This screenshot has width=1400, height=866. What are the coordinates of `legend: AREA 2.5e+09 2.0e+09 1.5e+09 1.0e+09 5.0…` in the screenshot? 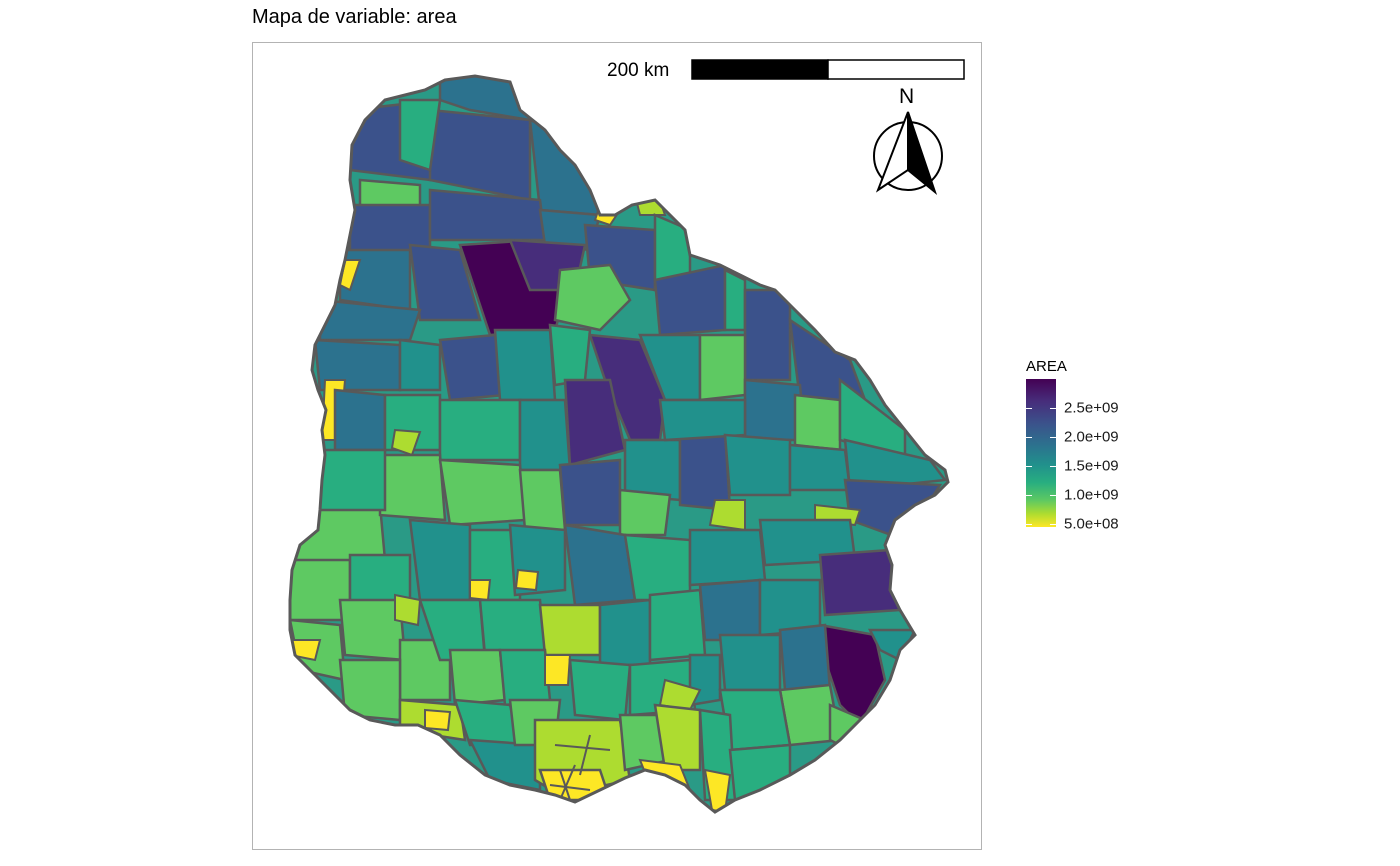 It's located at (1096, 445).